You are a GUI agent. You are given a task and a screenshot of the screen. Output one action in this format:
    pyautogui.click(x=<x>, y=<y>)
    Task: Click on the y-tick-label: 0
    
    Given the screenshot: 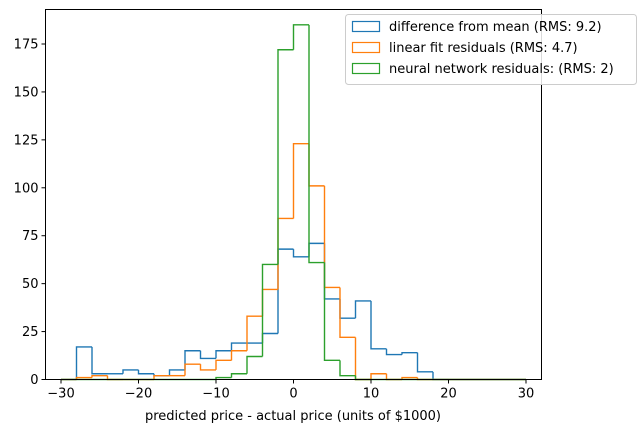 What is the action you would take?
    pyautogui.click(x=34, y=380)
    